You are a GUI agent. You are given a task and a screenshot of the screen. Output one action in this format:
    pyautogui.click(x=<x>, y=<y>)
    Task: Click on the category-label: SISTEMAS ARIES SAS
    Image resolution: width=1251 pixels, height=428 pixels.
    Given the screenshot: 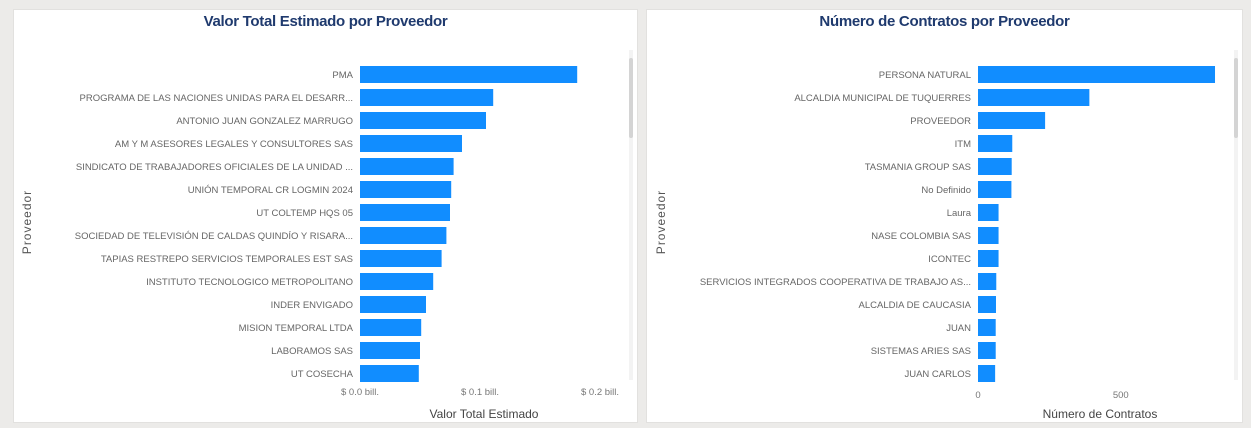 What is the action you would take?
    pyautogui.click(x=921, y=351)
    